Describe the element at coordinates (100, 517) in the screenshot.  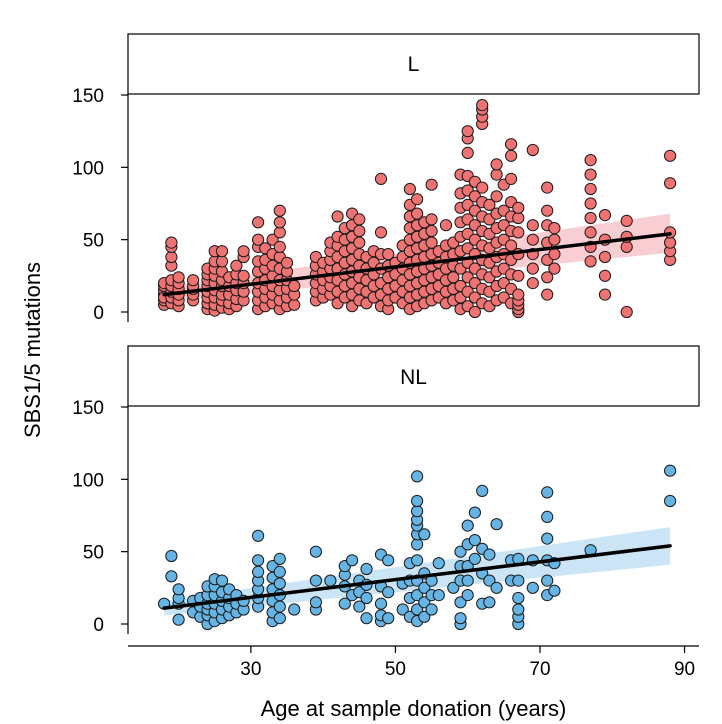
I see `y-ticks-nl: 0 50 100 150` at that location.